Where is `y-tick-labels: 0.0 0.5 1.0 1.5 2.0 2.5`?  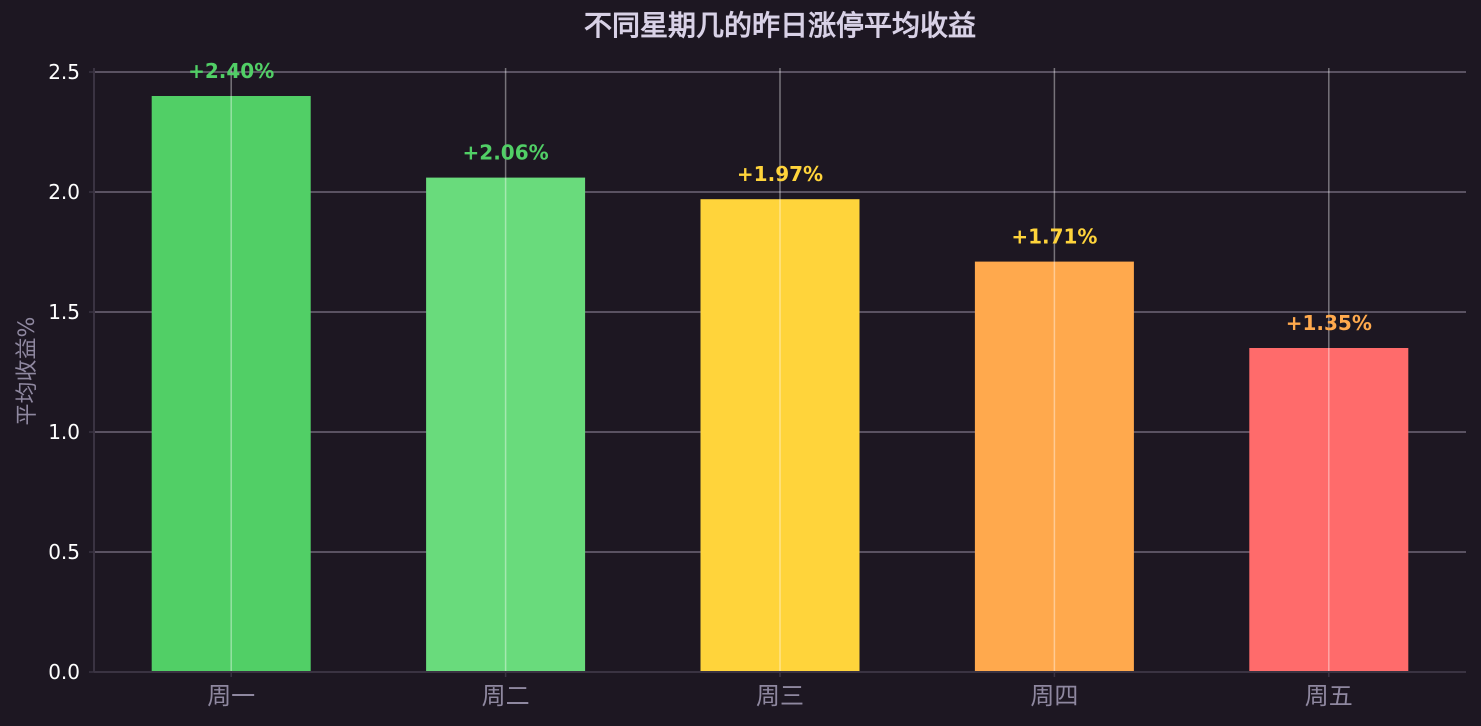 y-tick-labels: 0.0 0.5 1.0 1.5 2.0 2.5 is located at coordinates (64, 372).